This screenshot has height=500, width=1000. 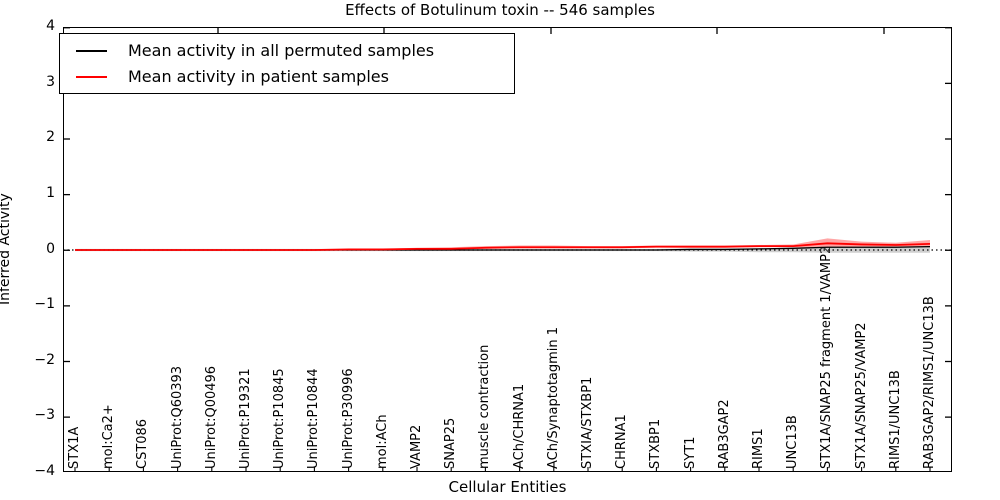 I want to click on legend-item-permuted: Mean activity in all permuted samples, so click(x=295, y=50).